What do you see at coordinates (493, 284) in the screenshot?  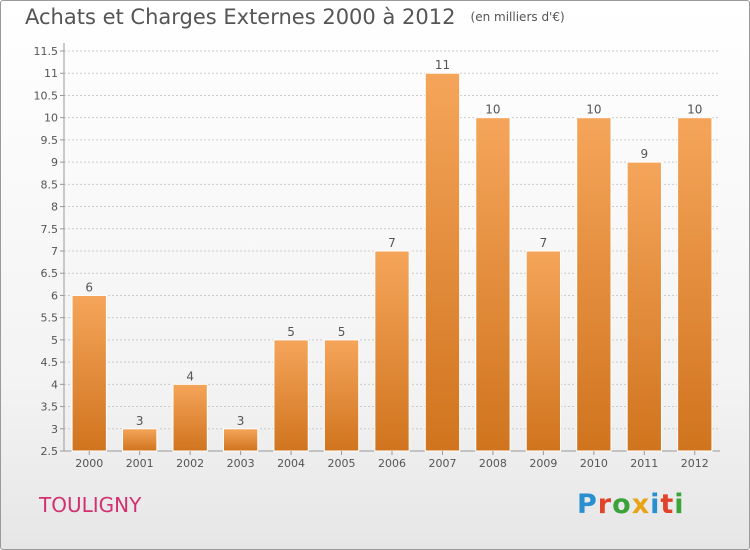 I see `bar-2008` at bounding box center [493, 284].